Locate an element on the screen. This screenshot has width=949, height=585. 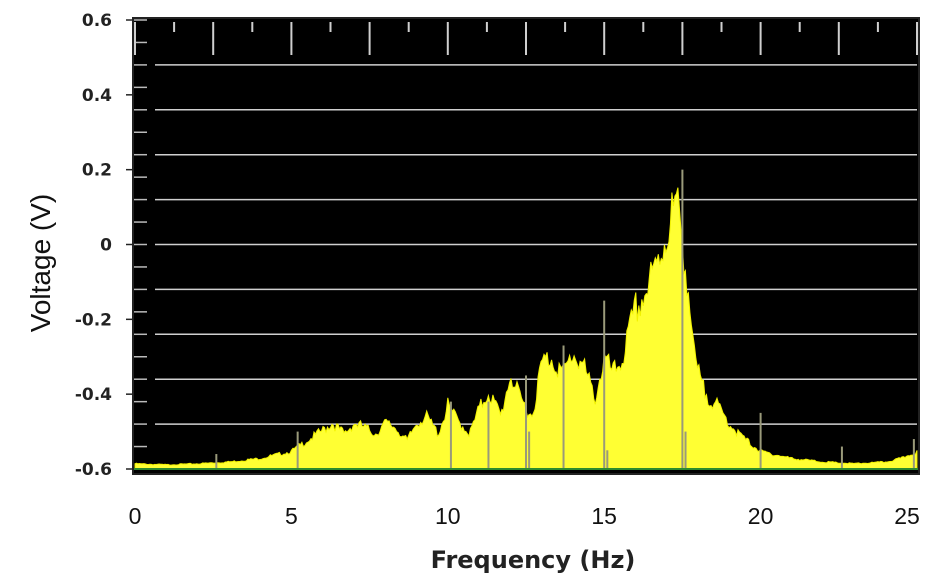
x-axis: 0 5 10 15 20 25 is located at coordinates (524, 516).